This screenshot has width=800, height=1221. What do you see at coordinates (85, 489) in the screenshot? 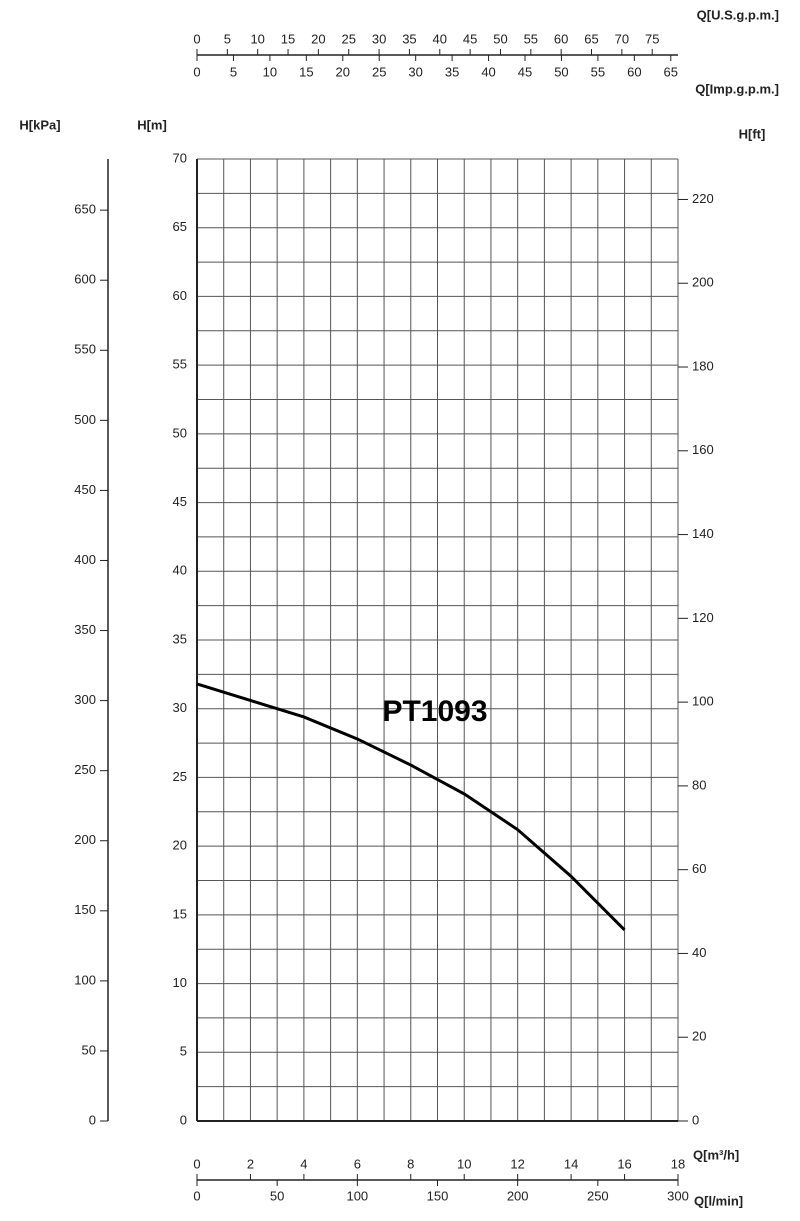
I see `tick-label: 450` at bounding box center [85, 489].